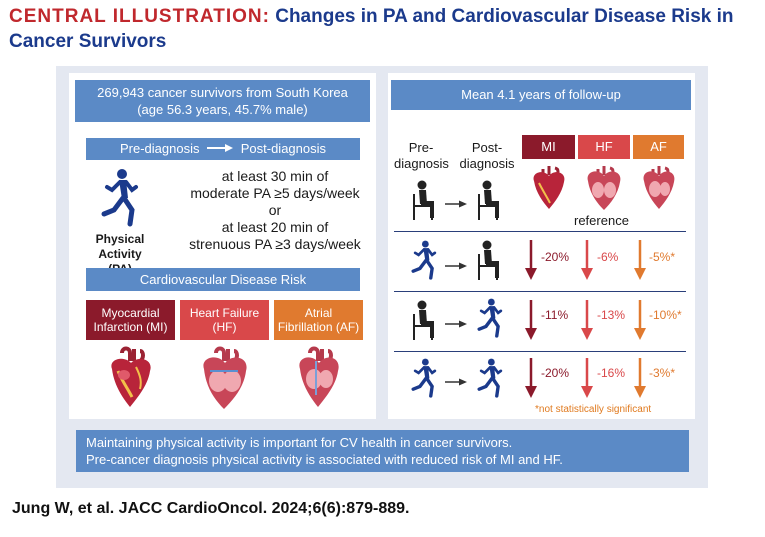 The image size is (765, 537). What do you see at coordinates (159, 148) in the screenshot?
I see `timeline-pre: Pre-diagnosis` at bounding box center [159, 148].